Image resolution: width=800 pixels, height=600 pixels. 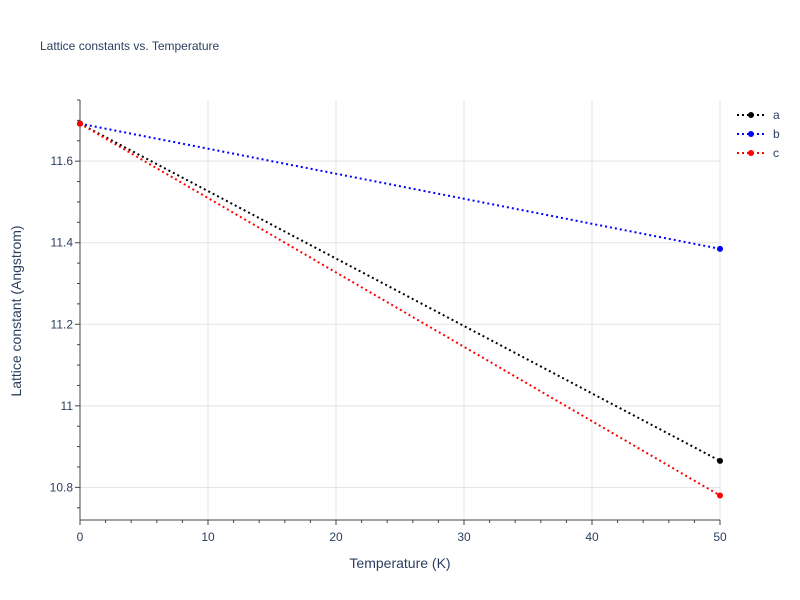 What do you see at coordinates (62, 487) in the screenshot?
I see `y-tick-label: 10.8` at bounding box center [62, 487].